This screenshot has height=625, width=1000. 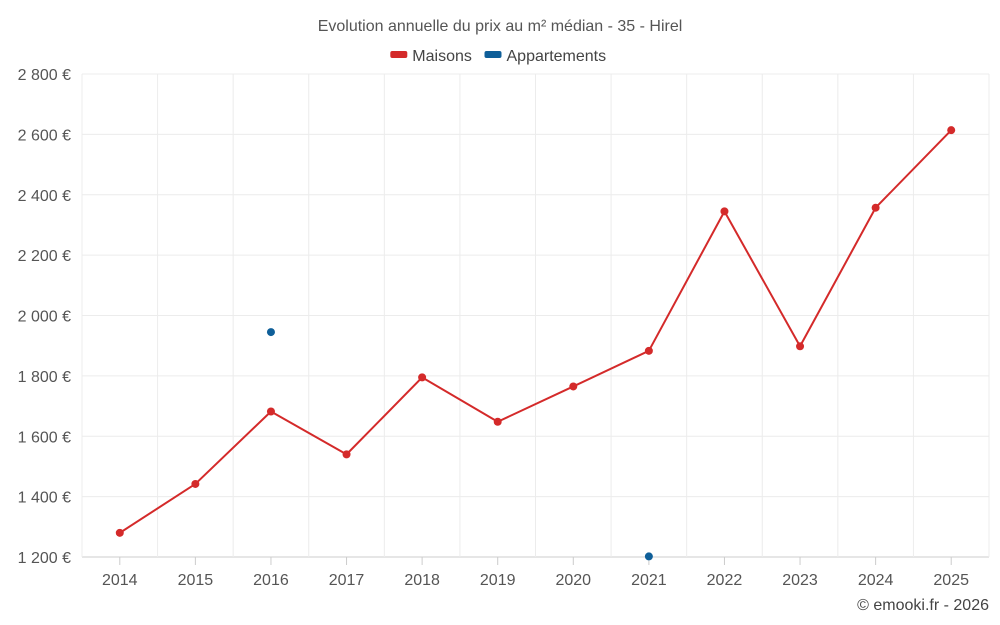 I want to click on x-tick-label: 2015, so click(x=196, y=580).